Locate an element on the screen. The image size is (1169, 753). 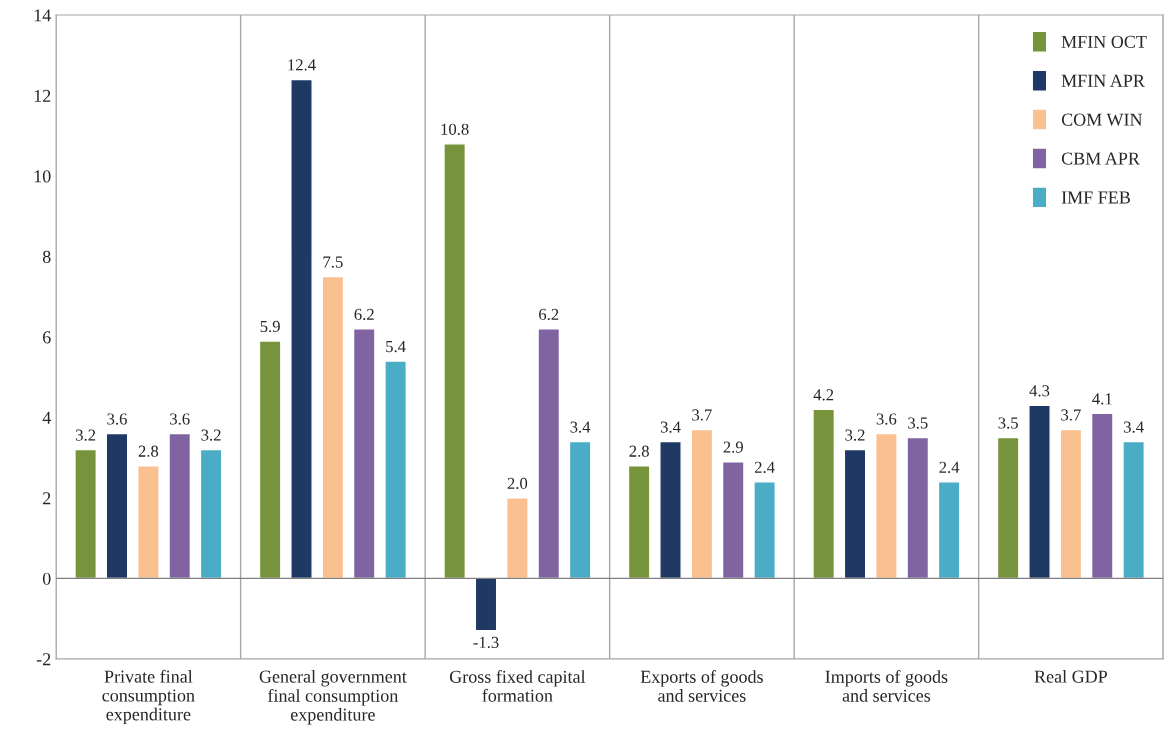
data-label: 4.1 is located at coordinates (1102, 399).